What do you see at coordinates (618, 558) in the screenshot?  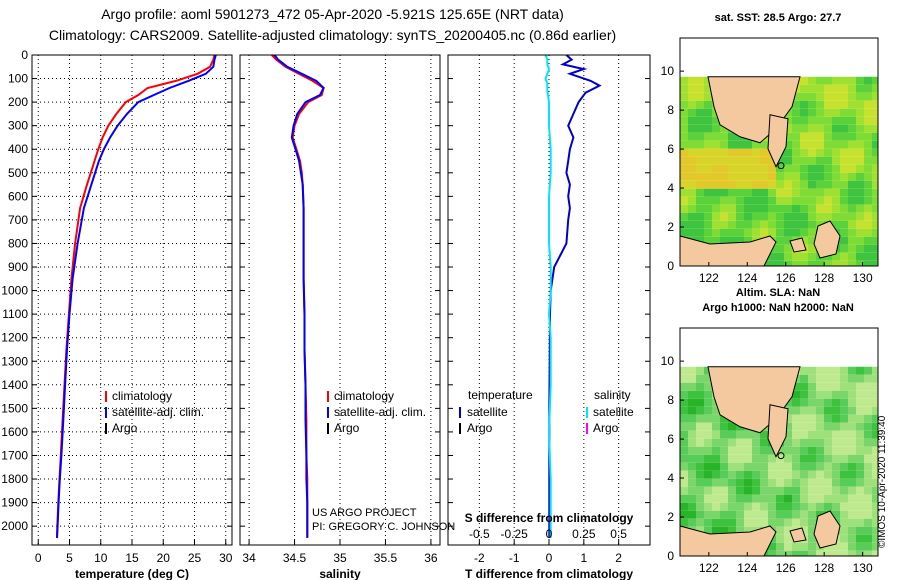 I see `x-tick-label: 2` at bounding box center [618, 558].